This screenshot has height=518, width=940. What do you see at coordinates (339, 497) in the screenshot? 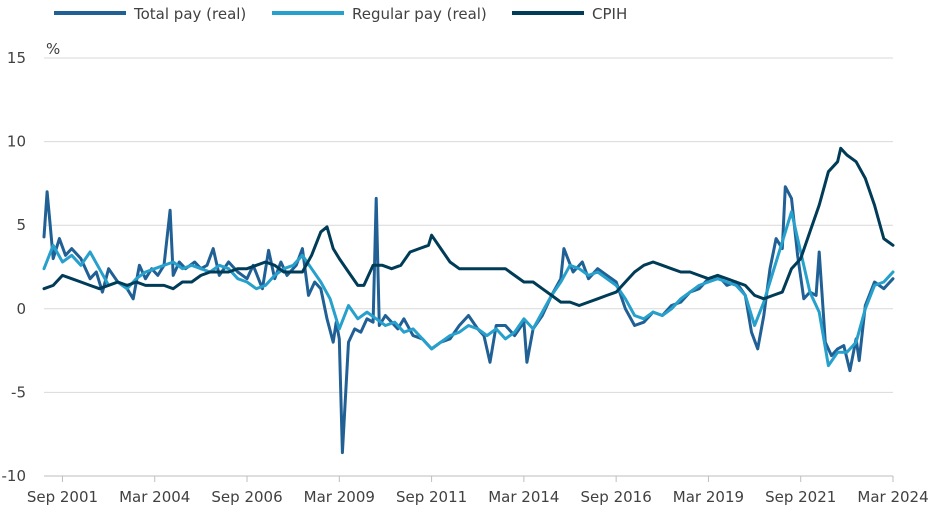
I see `x-tick-label: Mar 2009` at bounding box center [339, 497].